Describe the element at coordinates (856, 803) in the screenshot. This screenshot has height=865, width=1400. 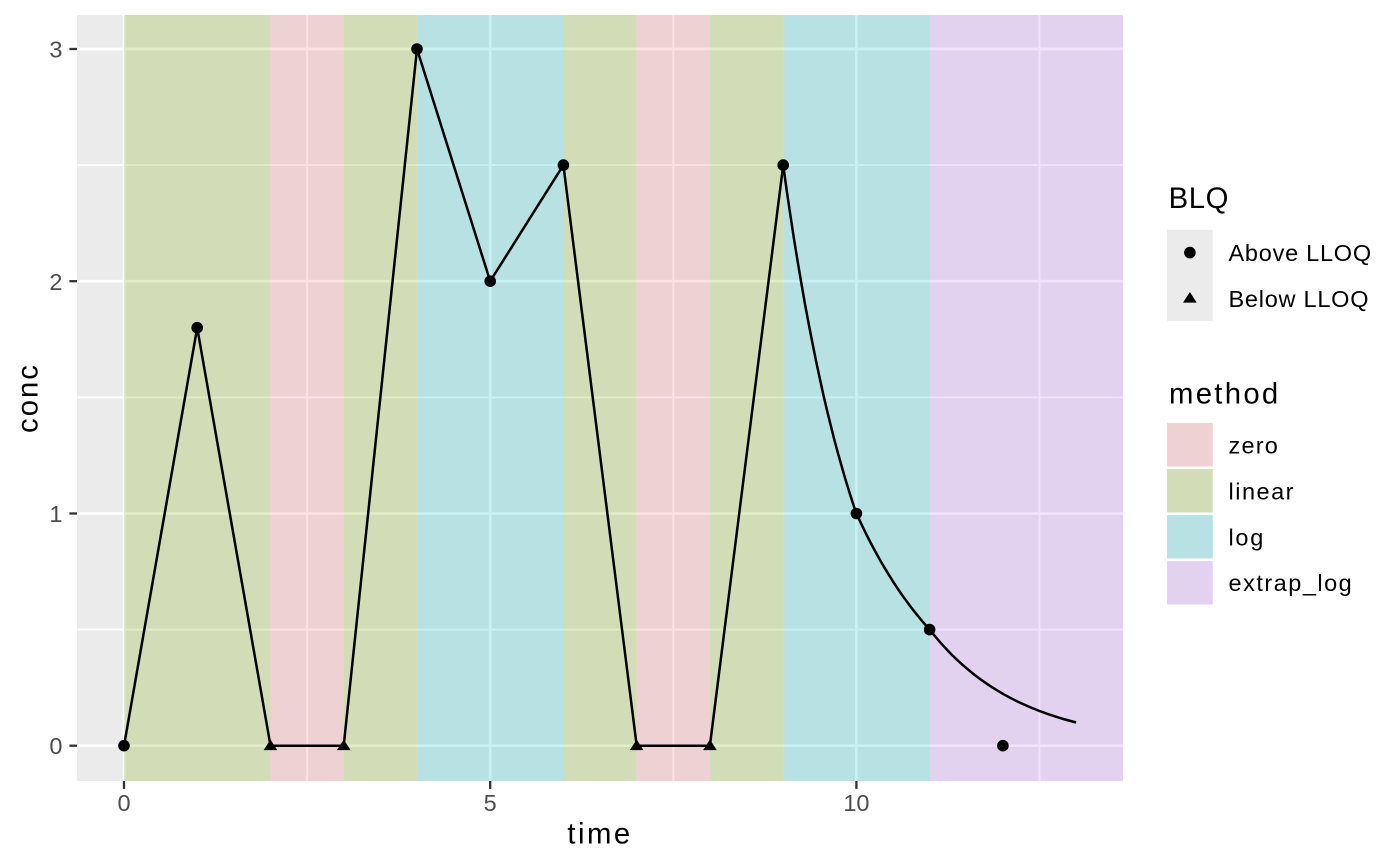
I see `svg-text: 10` at that location.